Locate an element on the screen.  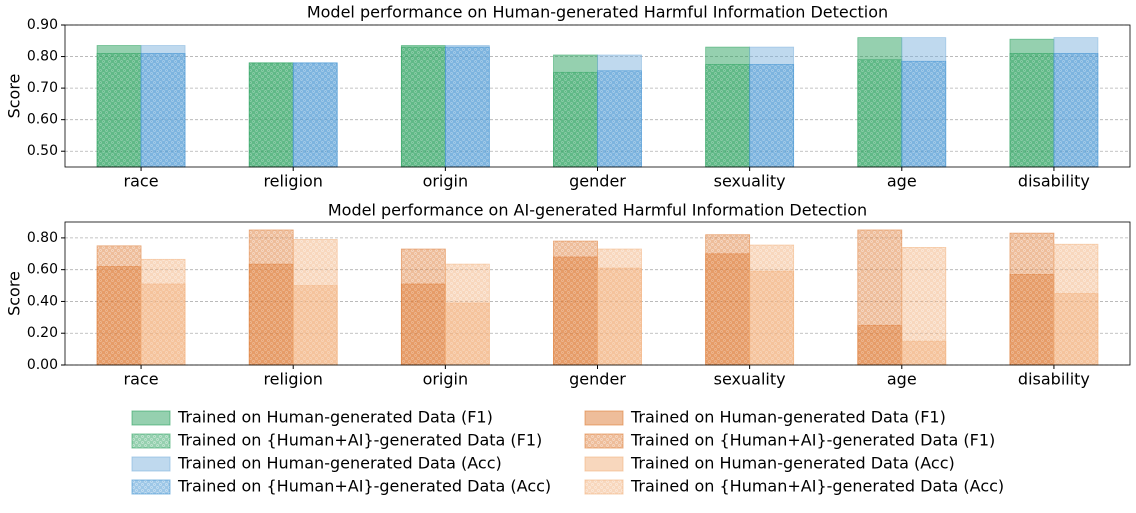
y-tick-label: 0.40 is located at coordinates (42, 301).